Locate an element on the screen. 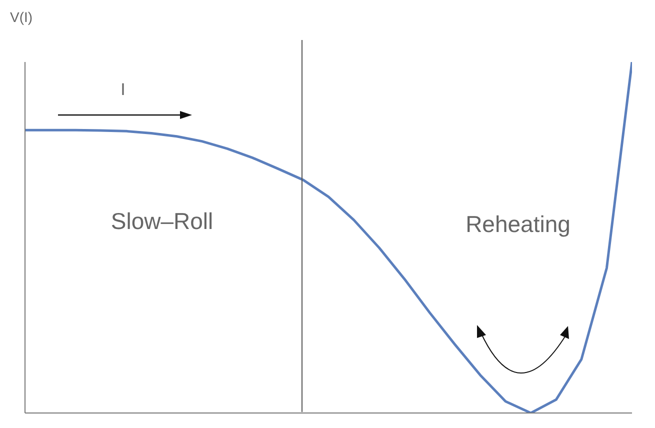 The width and height of the screenshot is (655, 428). y-axis-title: V(I) is located at coordinates (21, 17).